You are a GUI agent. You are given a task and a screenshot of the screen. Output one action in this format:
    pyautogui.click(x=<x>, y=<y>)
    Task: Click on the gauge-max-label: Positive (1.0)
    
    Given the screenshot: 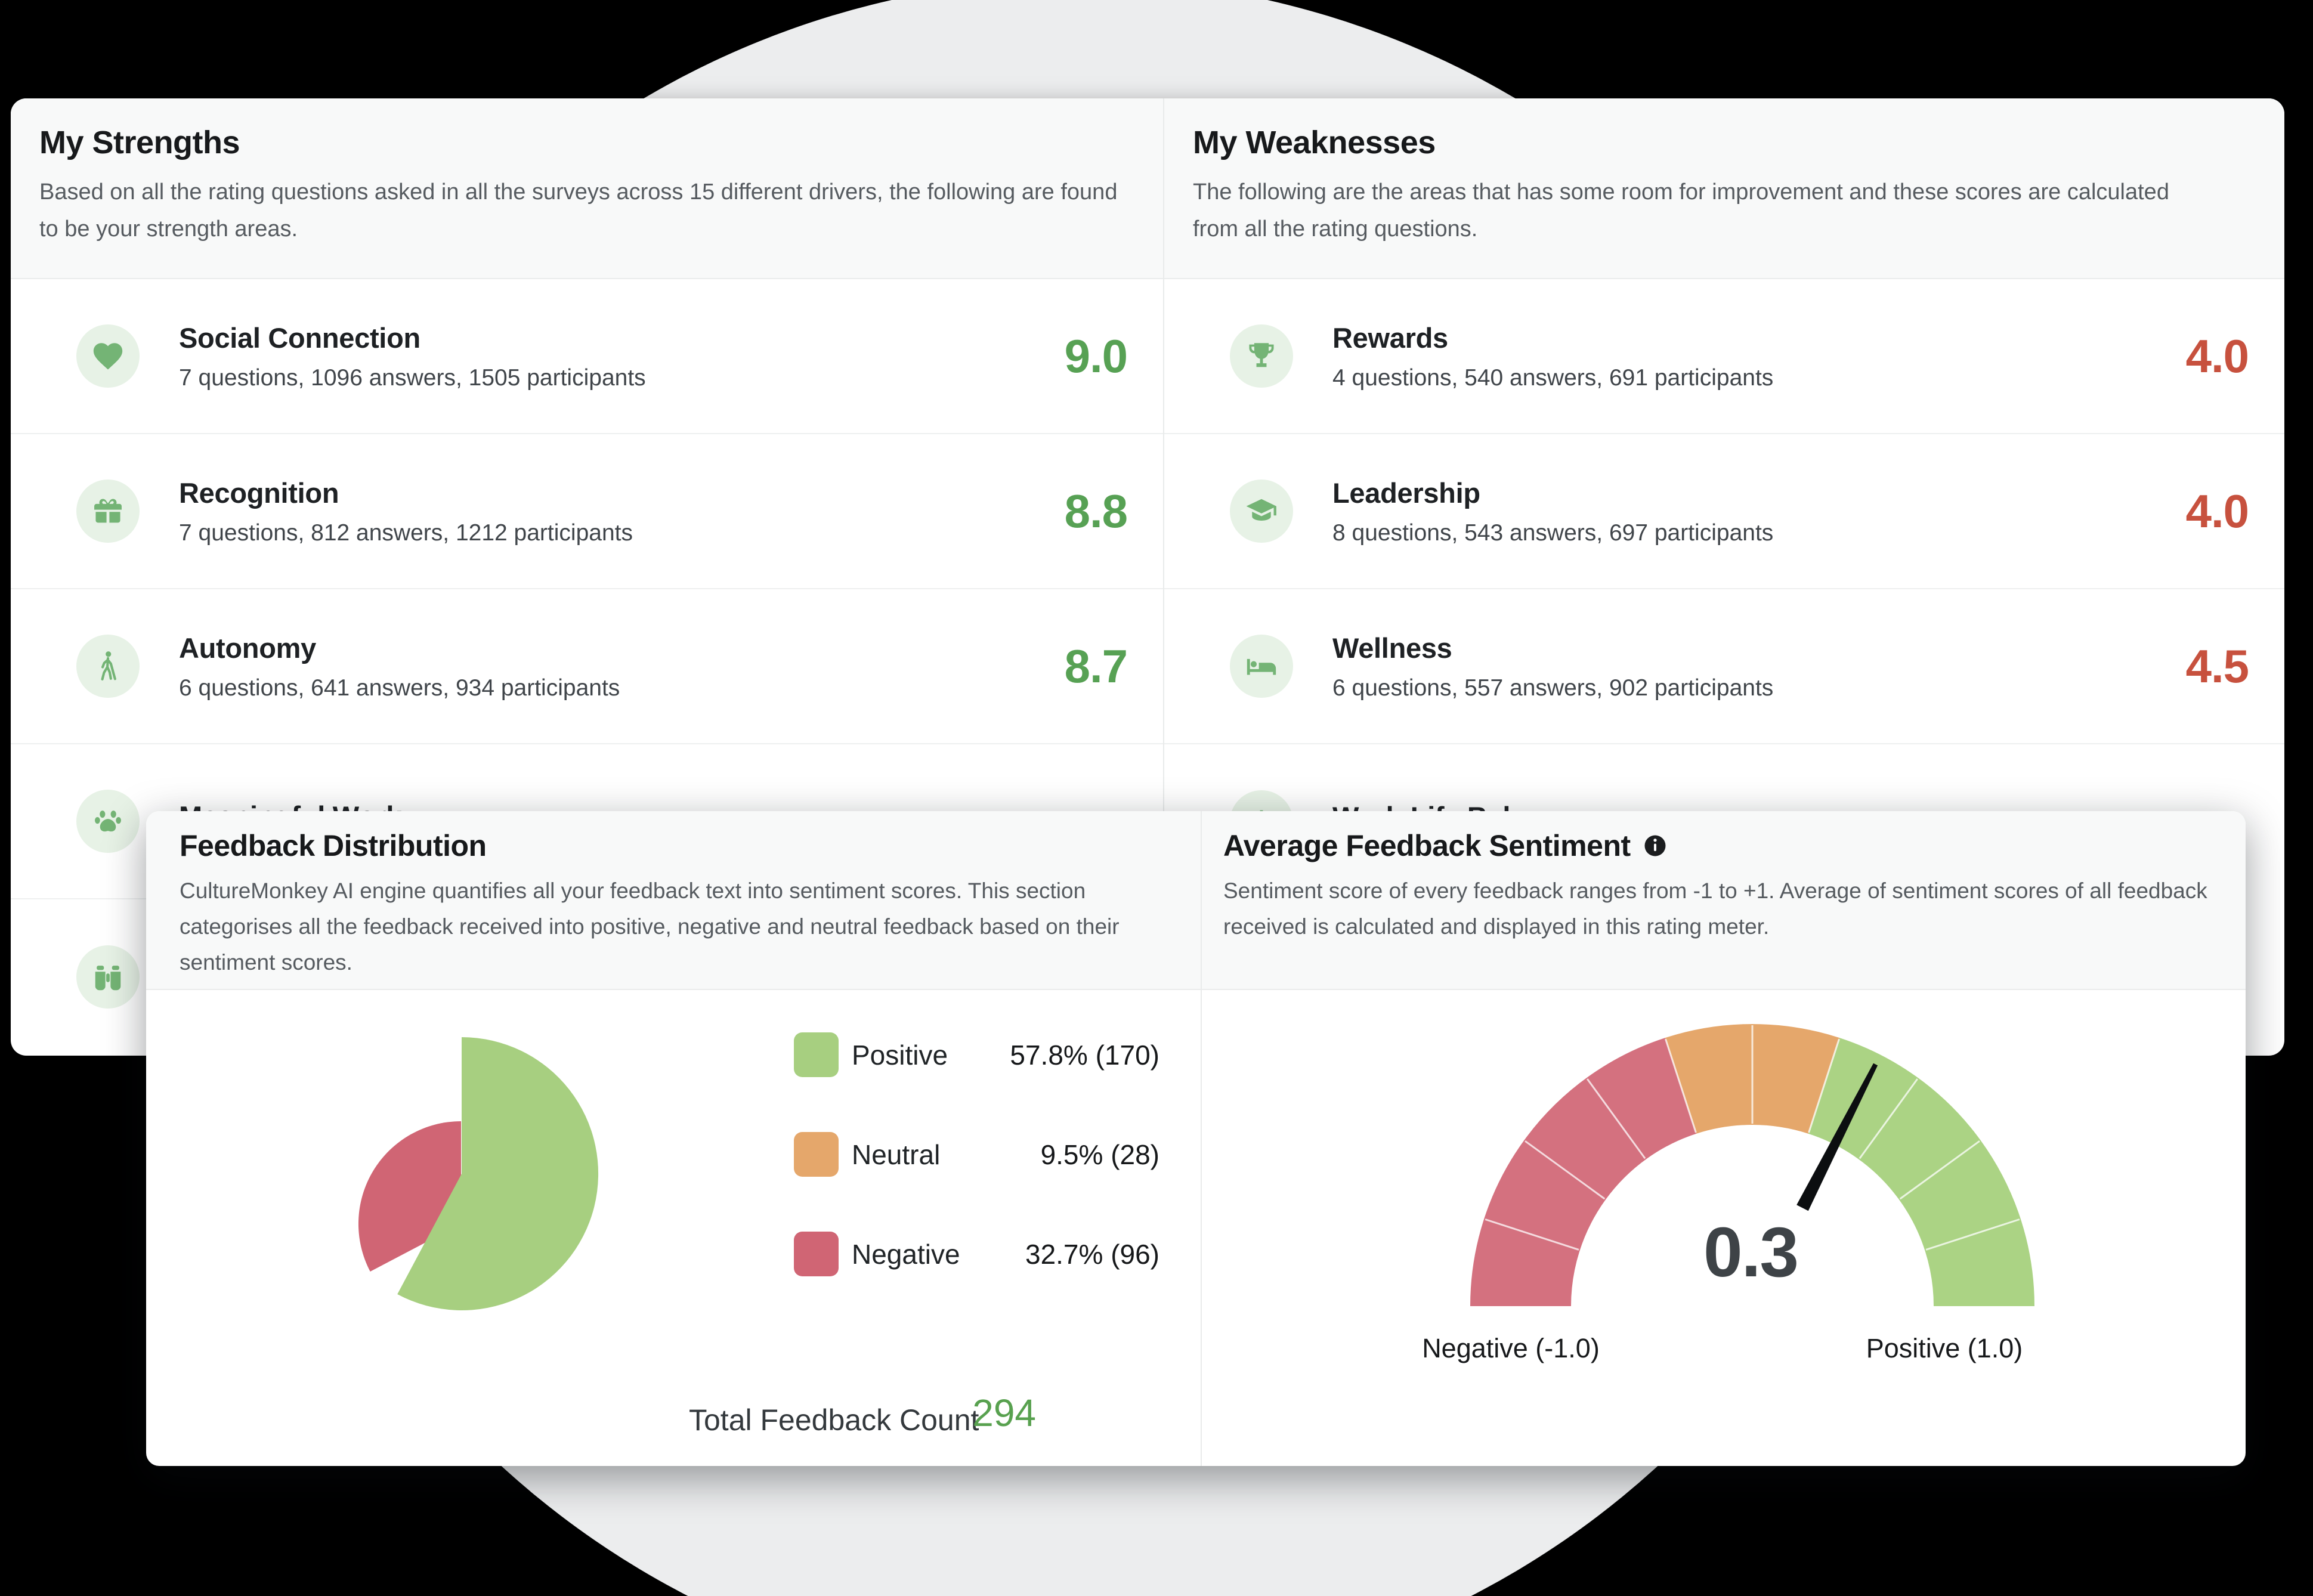 What is the action you would take?
    pyautogui.click(x=1944, y=1348)
    